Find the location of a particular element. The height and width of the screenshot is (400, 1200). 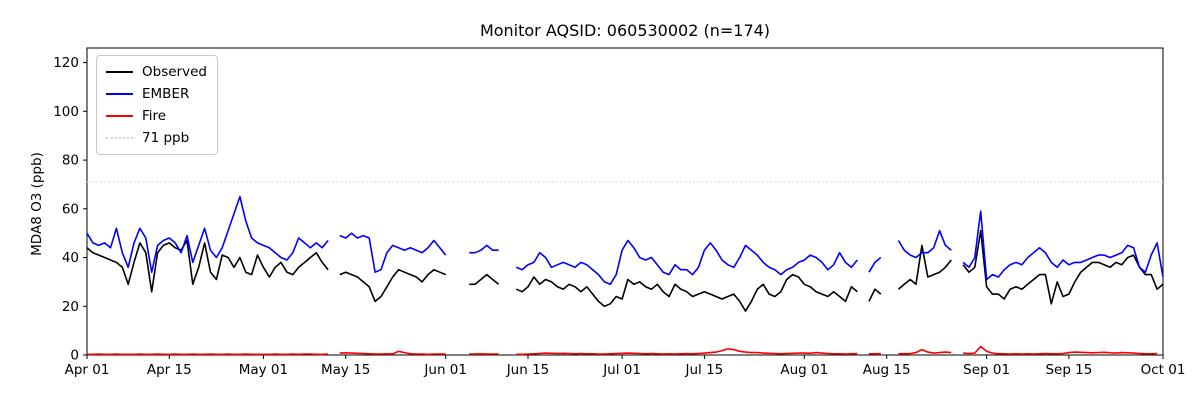

threshold-line-swatch is located at coordinates (119, 138).